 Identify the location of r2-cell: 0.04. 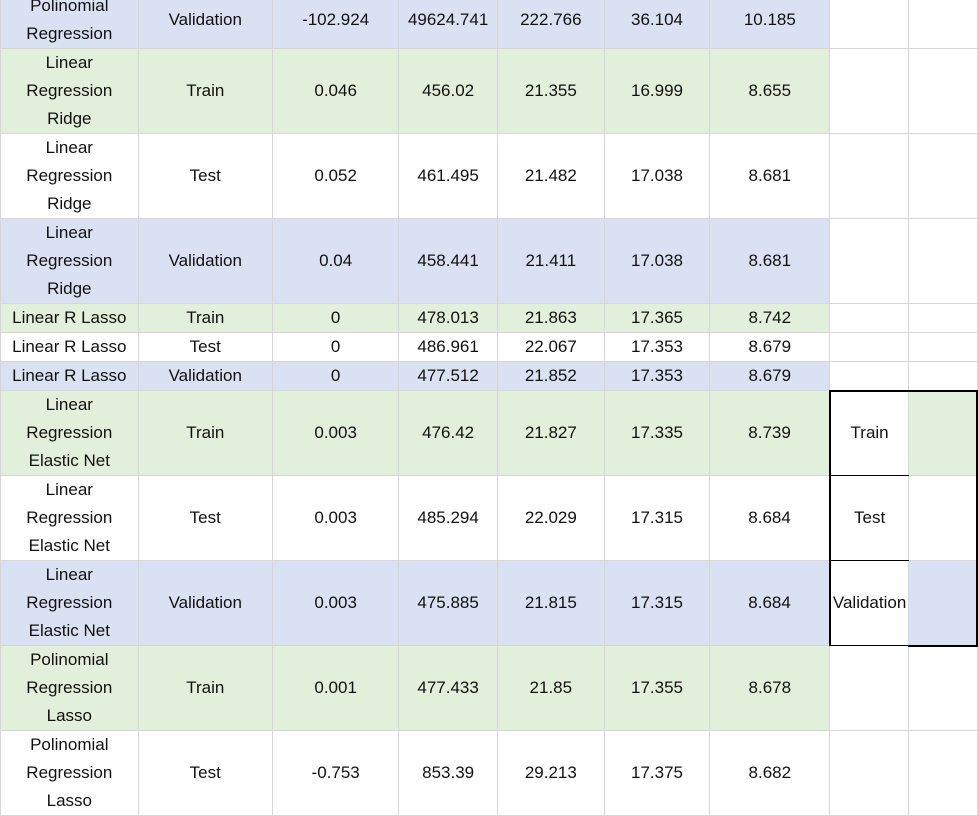
(335, 261).